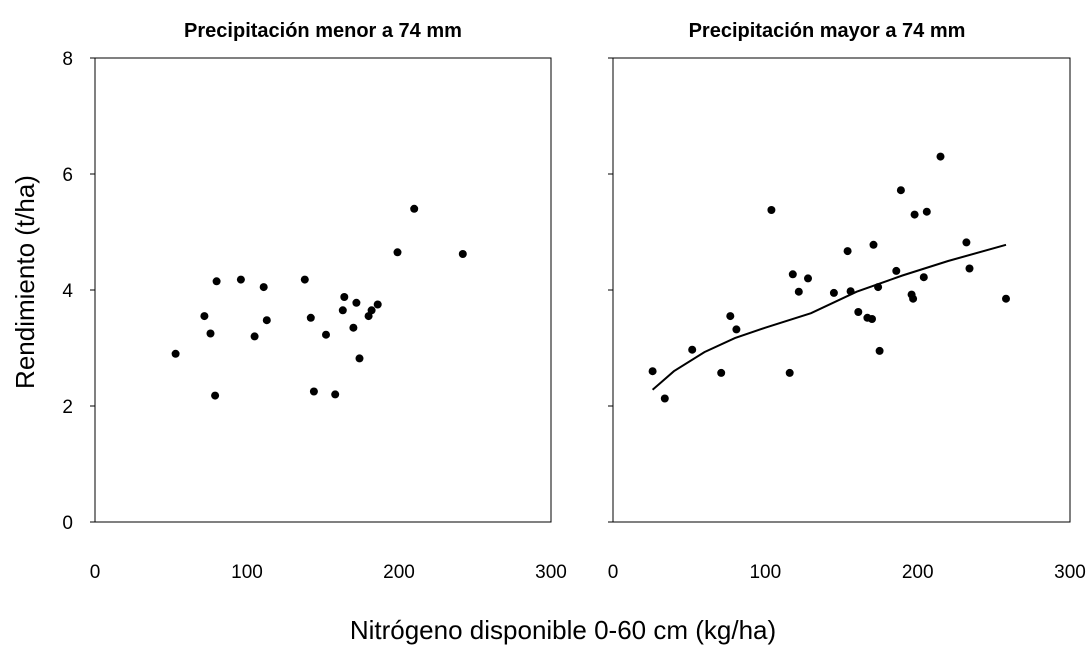  I want to click on panel-right-xtick-label: 100, so click(765, 572).